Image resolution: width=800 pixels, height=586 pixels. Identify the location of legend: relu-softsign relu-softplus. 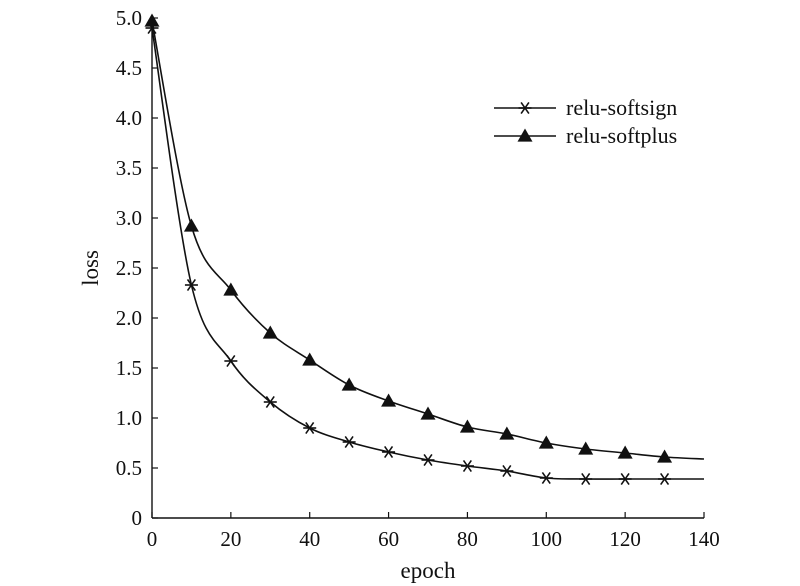
(585, 121).